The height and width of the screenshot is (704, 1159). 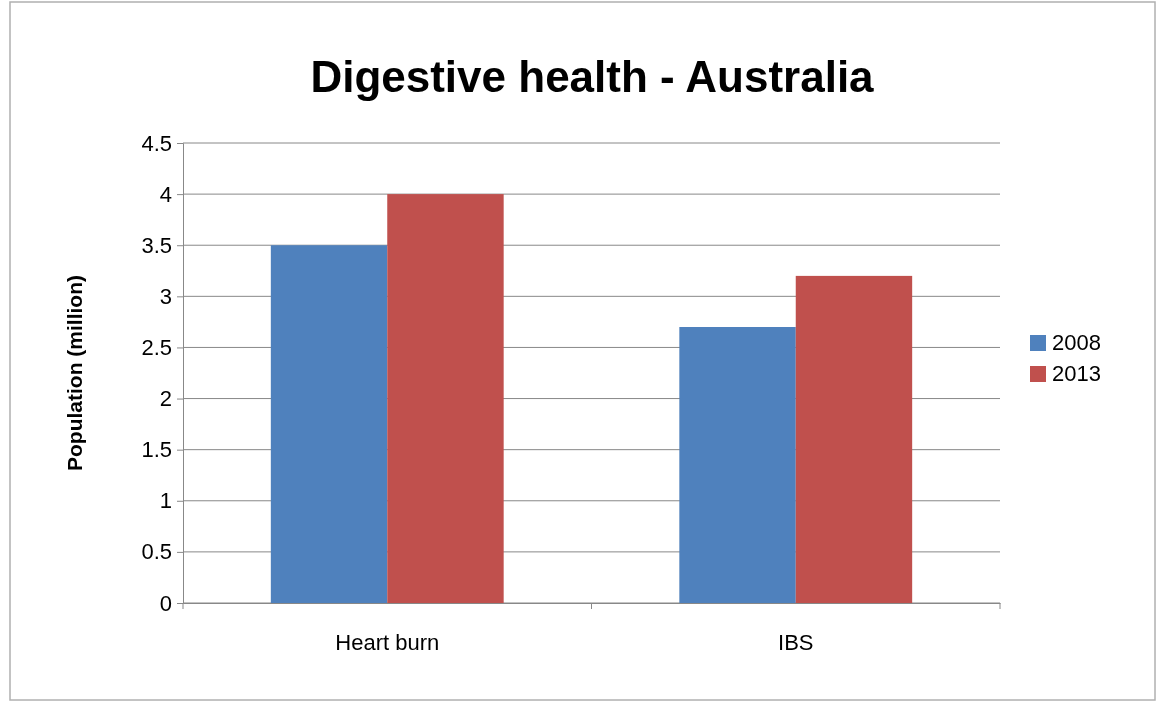 I want to click on legend-label: 2008, so click(x=1076, y=342).